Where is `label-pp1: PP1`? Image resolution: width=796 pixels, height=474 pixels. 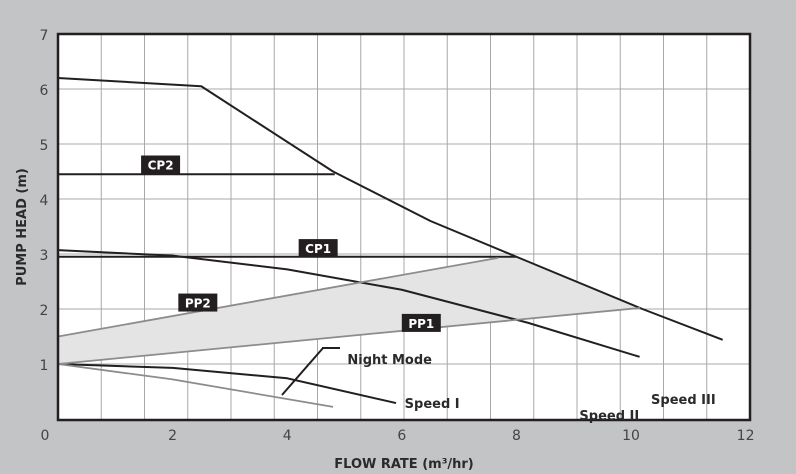
label-pp1: PP1 is located at coordinates (421, 324).